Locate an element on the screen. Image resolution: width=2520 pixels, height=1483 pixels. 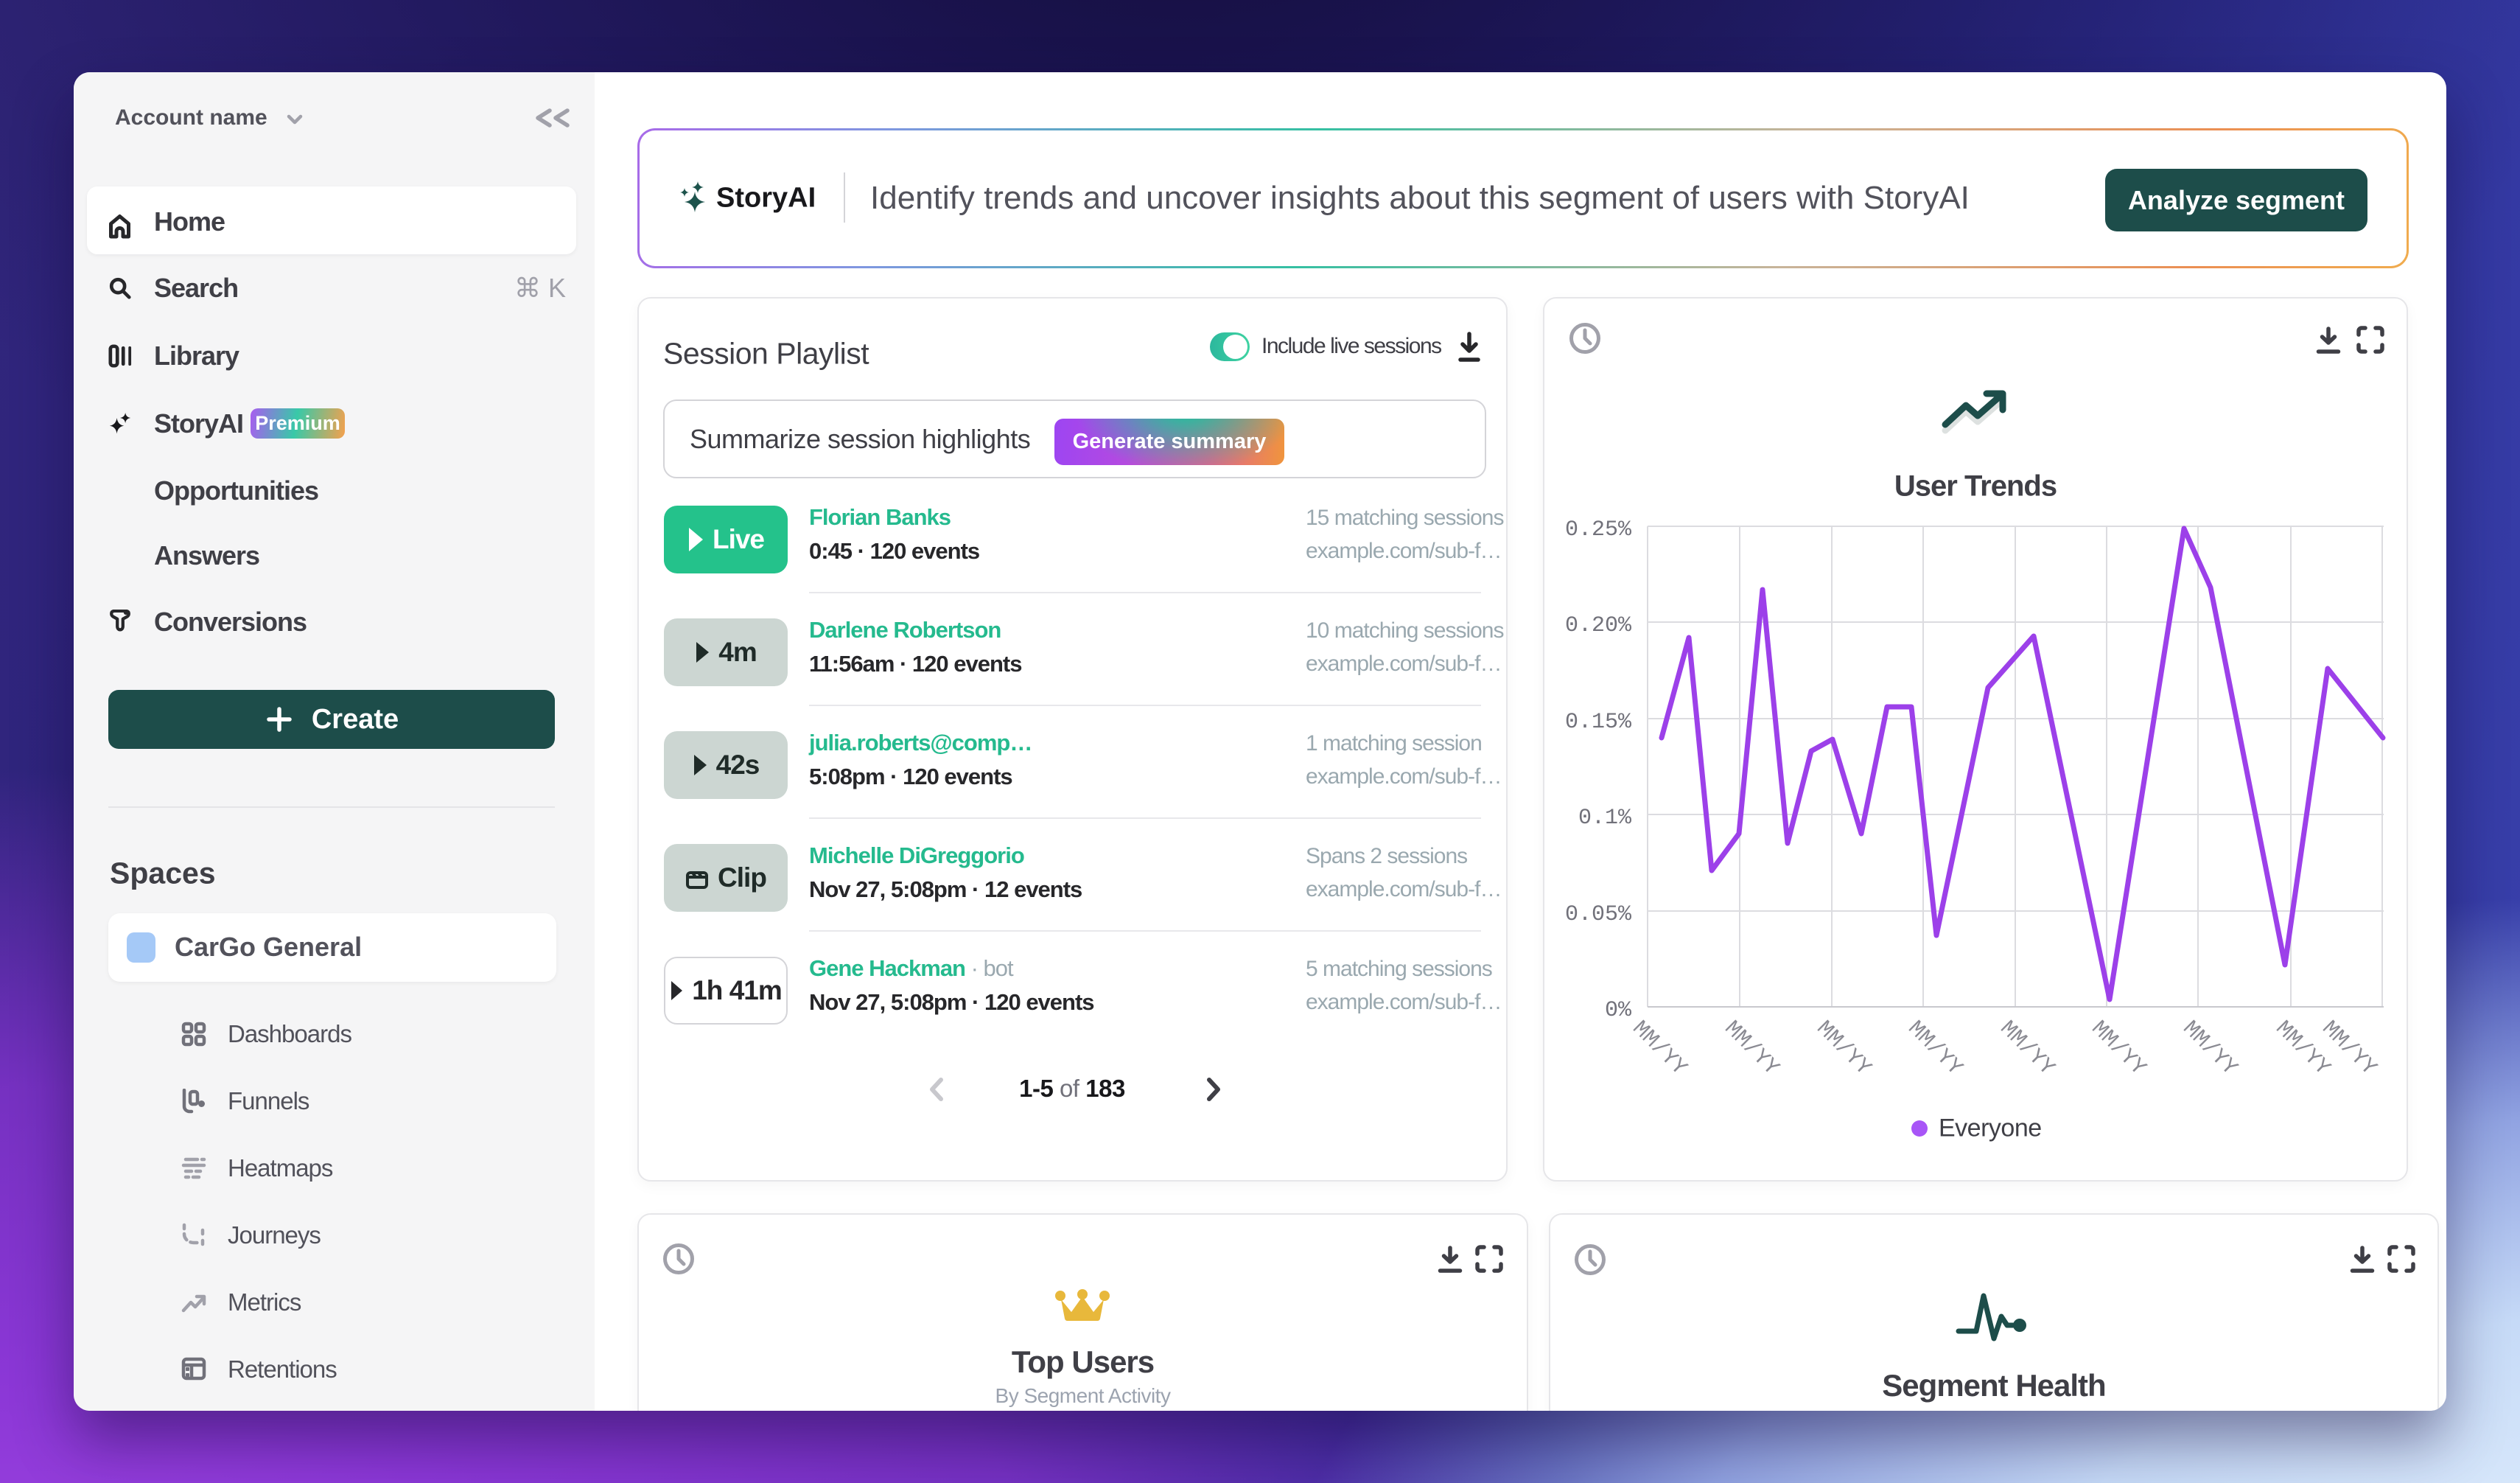
svg-text: 0.1% is located at coordinates (1605, 818).